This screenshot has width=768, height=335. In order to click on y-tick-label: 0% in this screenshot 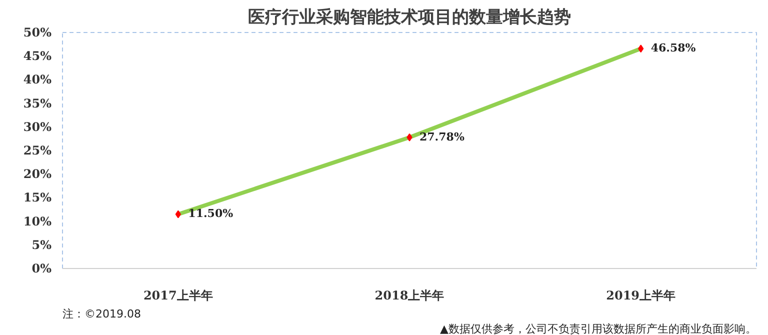, I will do `click(42, 269)`.